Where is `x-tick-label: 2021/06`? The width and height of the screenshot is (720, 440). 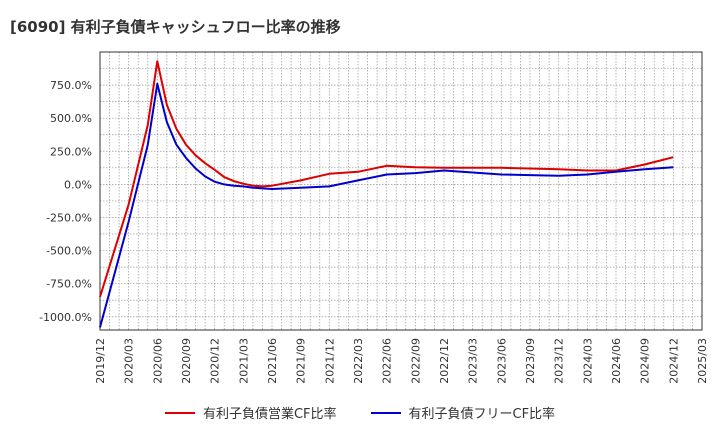
x-tick-label: 2021/06 is located at coordinates (272, 361).